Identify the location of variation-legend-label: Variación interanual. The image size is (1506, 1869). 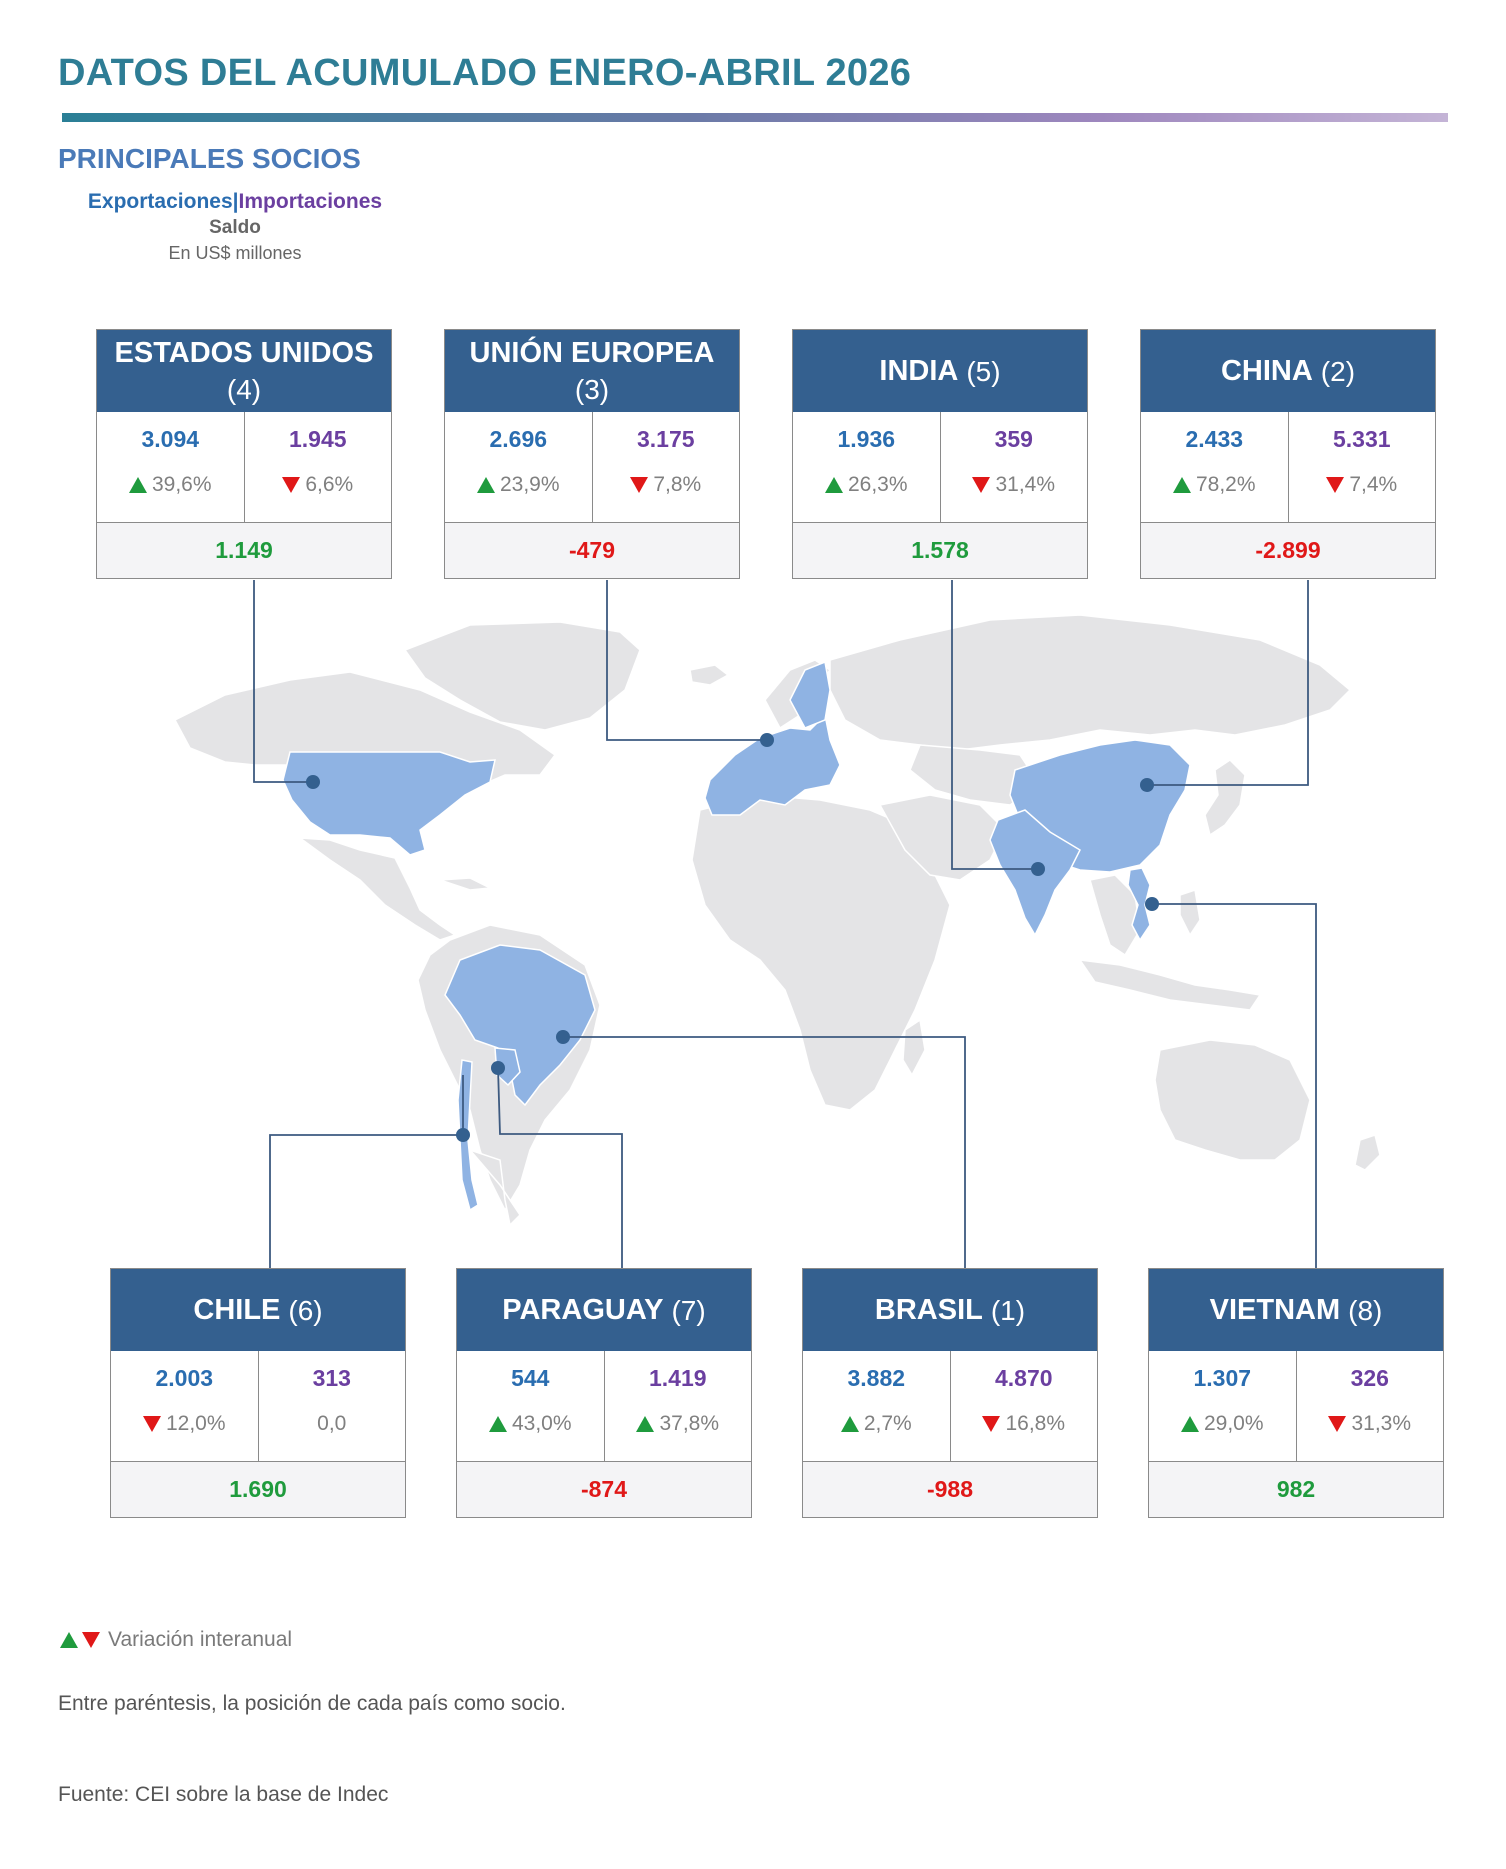
(200, 1639).